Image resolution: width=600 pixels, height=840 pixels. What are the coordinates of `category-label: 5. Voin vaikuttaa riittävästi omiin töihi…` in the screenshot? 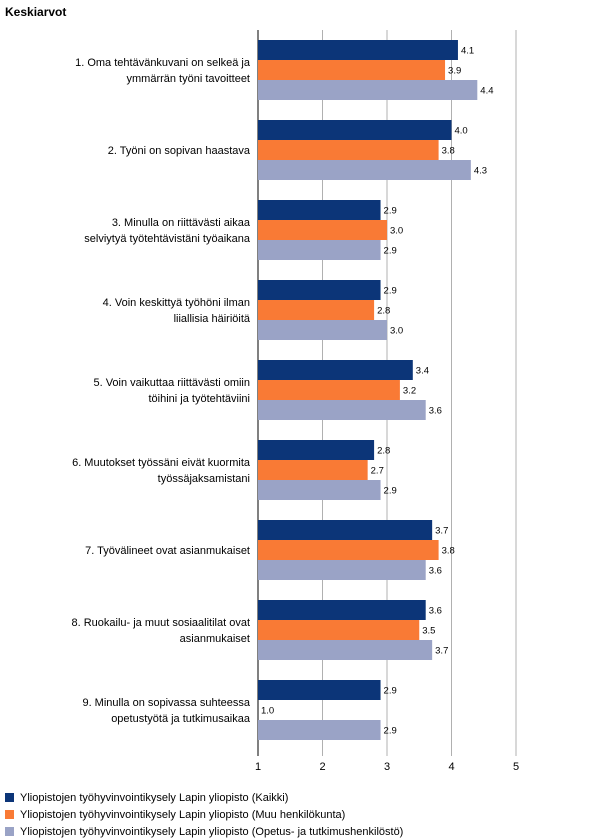 It's located at (171, 391).